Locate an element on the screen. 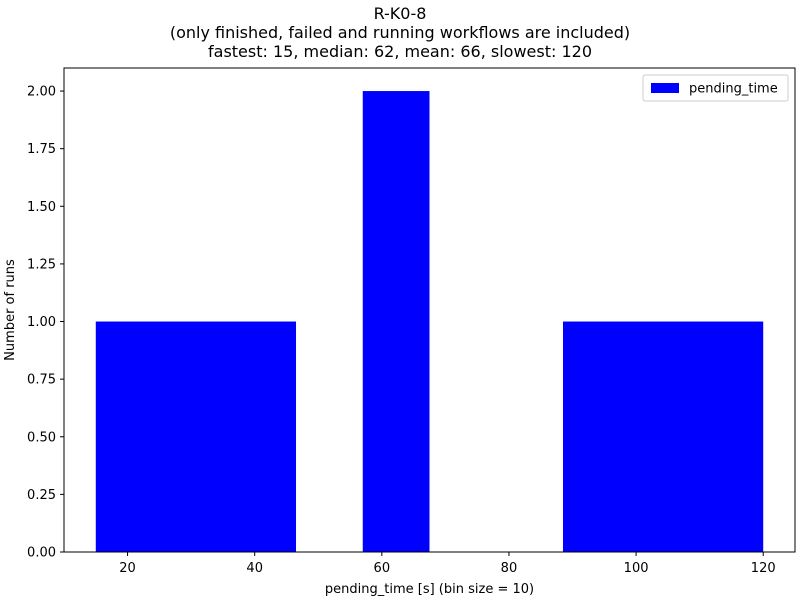  y-axis-label: Number of runs is located at coordinates (10, 310).